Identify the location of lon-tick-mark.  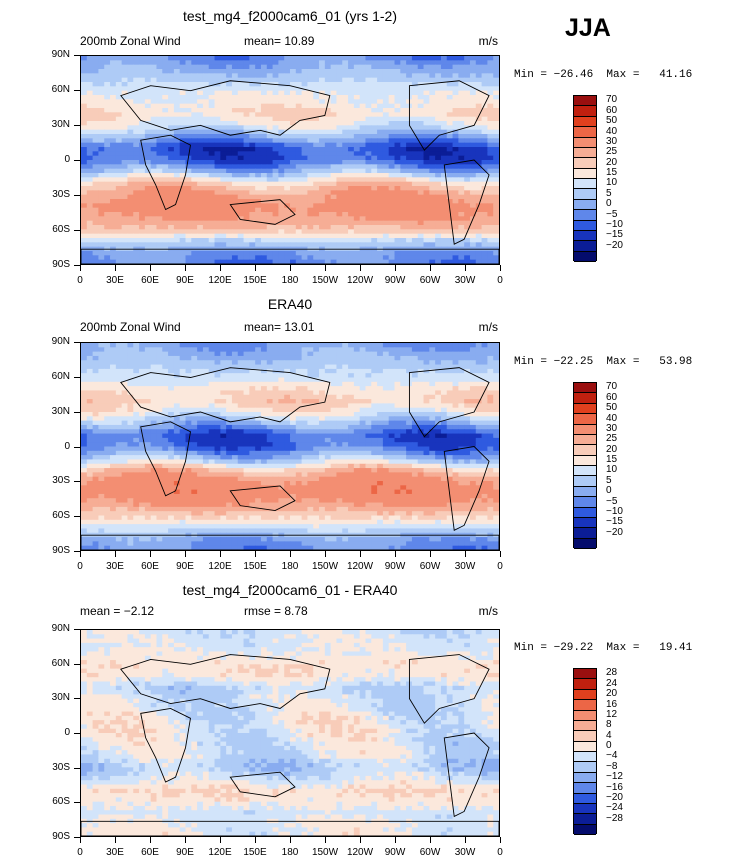
(395, 268).